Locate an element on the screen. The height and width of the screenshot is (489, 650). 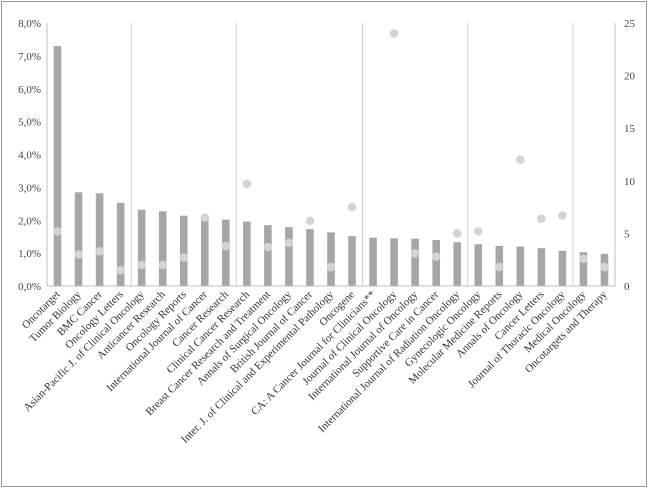
left-tick-label: 8,0% is located at coordinates (29, 24).